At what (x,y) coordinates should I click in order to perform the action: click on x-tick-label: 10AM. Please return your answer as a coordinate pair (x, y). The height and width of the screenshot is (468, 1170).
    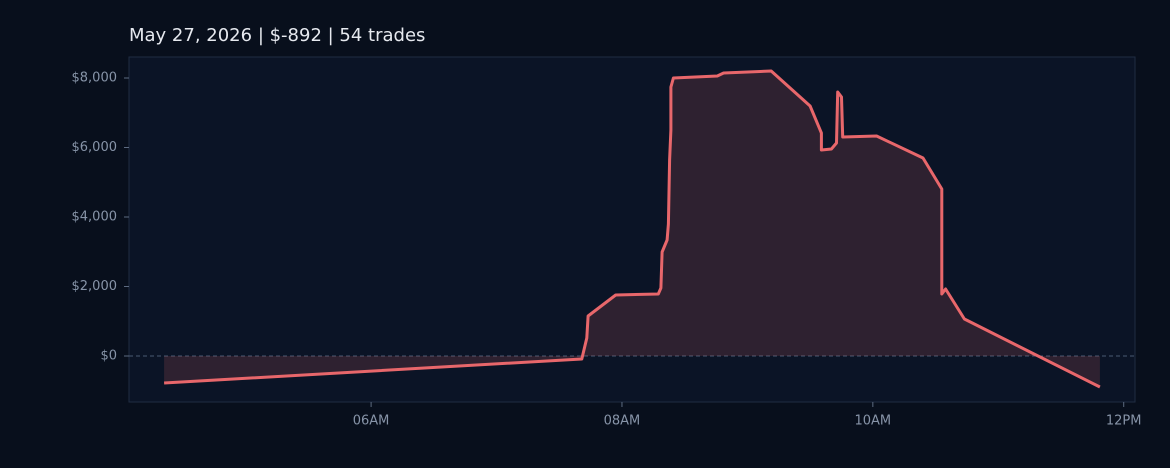
    Looking at the image, I should click on (873, 421).